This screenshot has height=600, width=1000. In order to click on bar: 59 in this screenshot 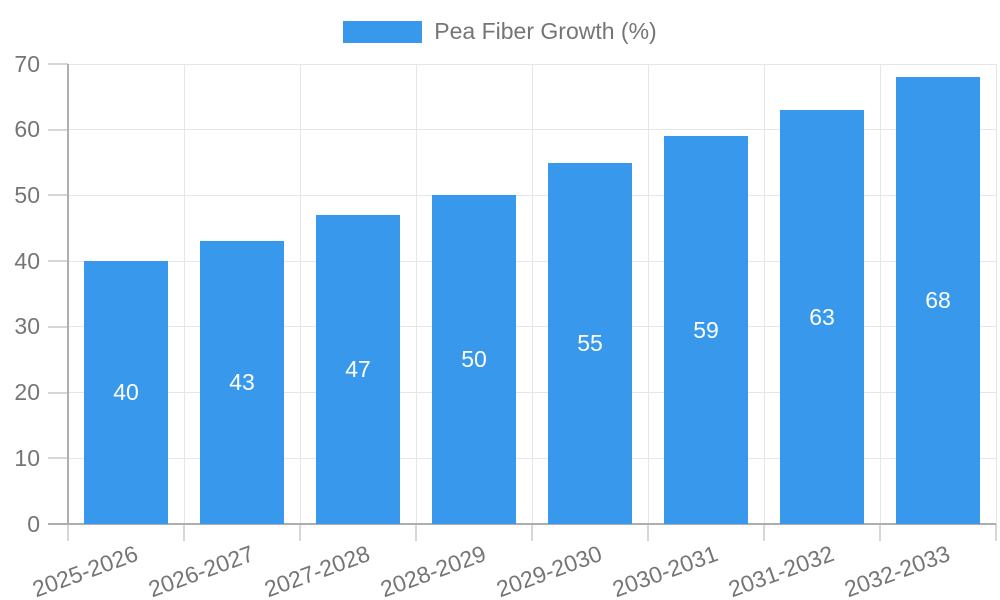, I will do `click(706, 330)`.